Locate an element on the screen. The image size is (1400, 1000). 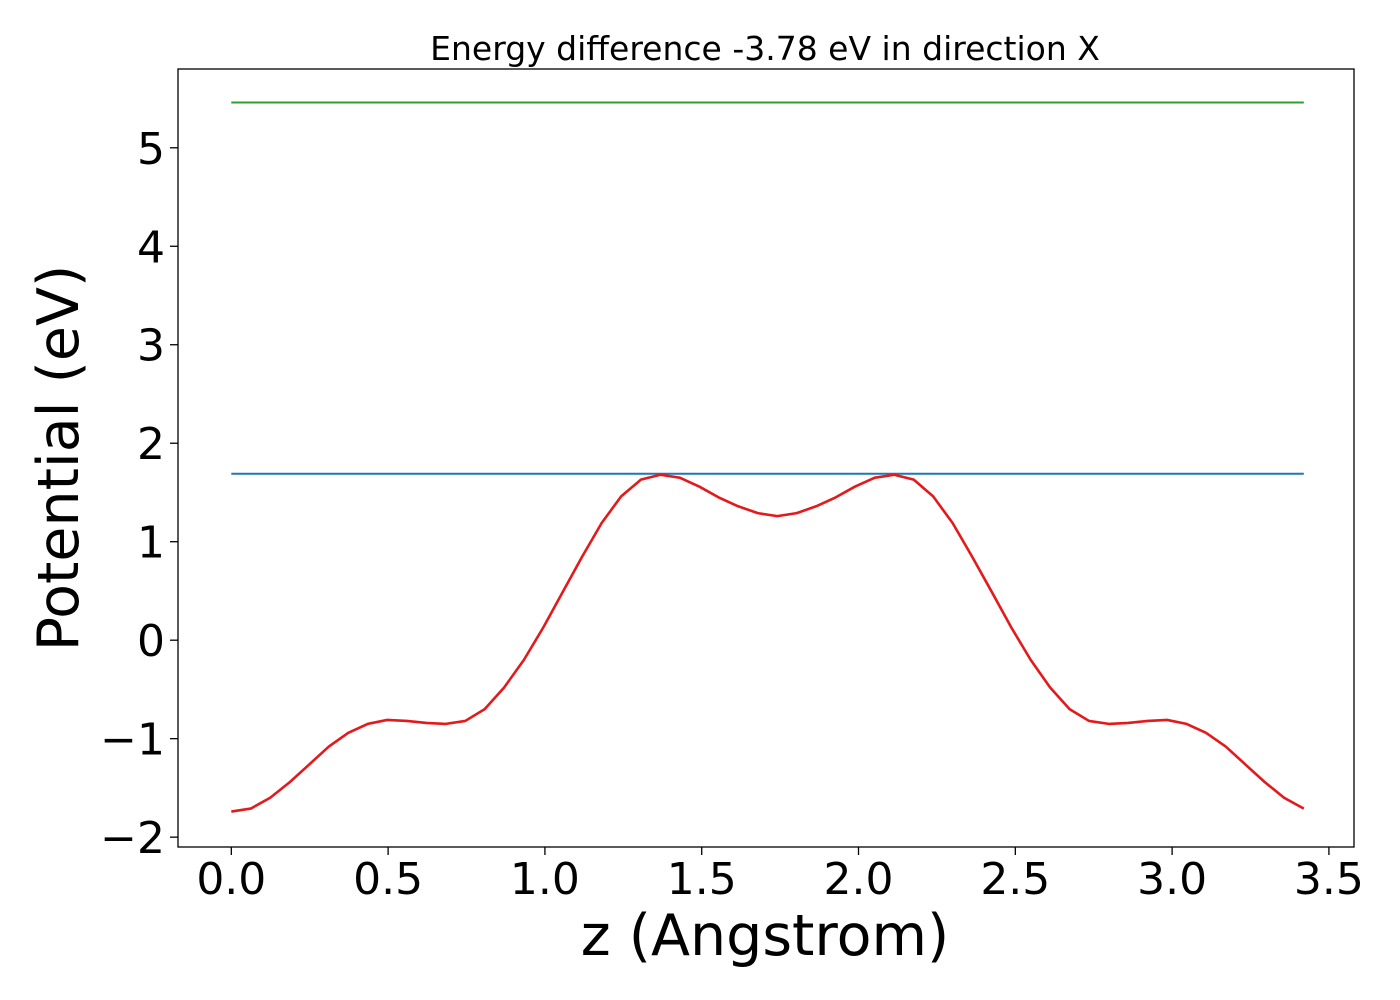
x-tick-label: 0.5 is located at coordinates (388, 879).